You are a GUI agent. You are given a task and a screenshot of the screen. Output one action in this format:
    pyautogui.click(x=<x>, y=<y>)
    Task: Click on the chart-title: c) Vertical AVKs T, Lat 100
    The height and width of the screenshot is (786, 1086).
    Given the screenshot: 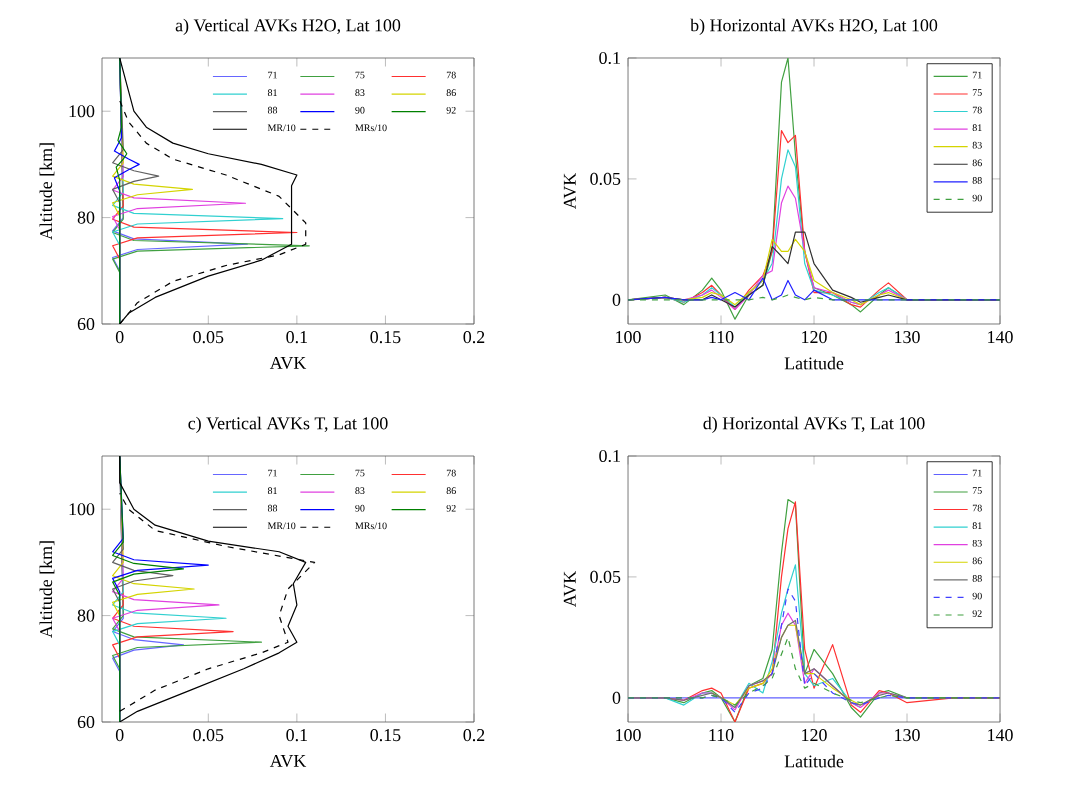 What is the action you would take?
    pyautogui.click(x=288, y=425)
    